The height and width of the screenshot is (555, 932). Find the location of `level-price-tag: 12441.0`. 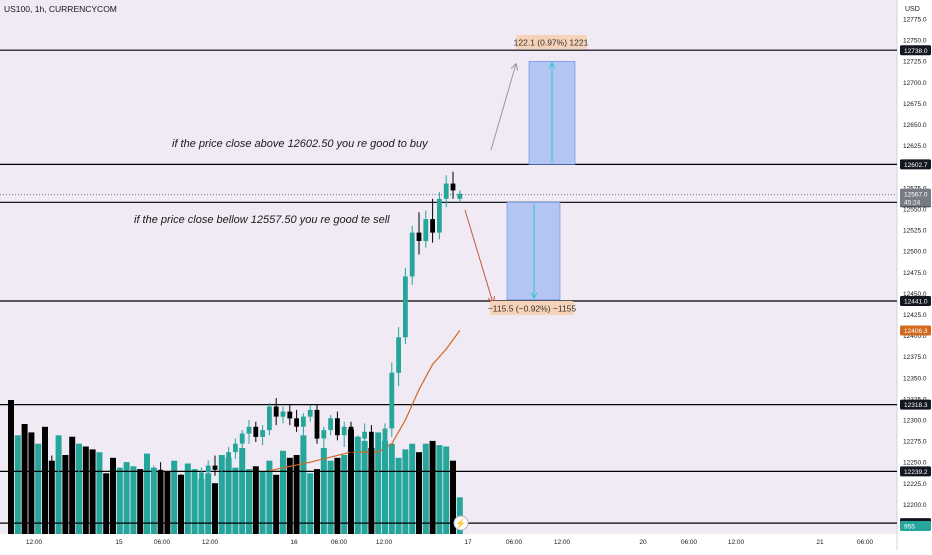

level-price-tag: 12441.0 is located at coordinates (916, 302).